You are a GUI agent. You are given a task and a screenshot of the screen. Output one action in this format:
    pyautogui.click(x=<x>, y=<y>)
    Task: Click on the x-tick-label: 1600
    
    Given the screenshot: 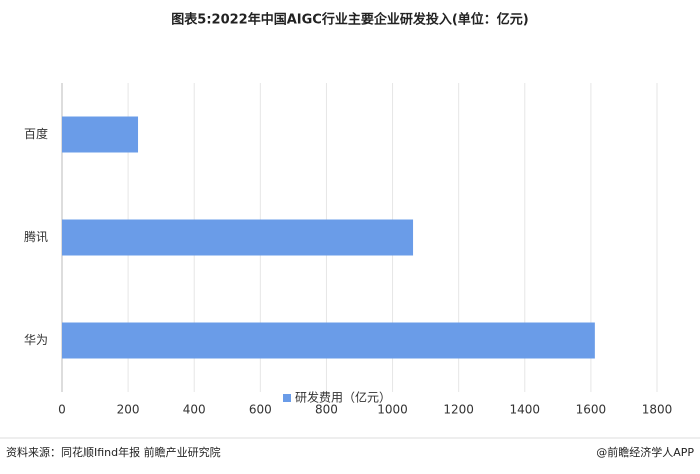 What is the action you would take?
    pyautogui.click(x=591, y=410)
    